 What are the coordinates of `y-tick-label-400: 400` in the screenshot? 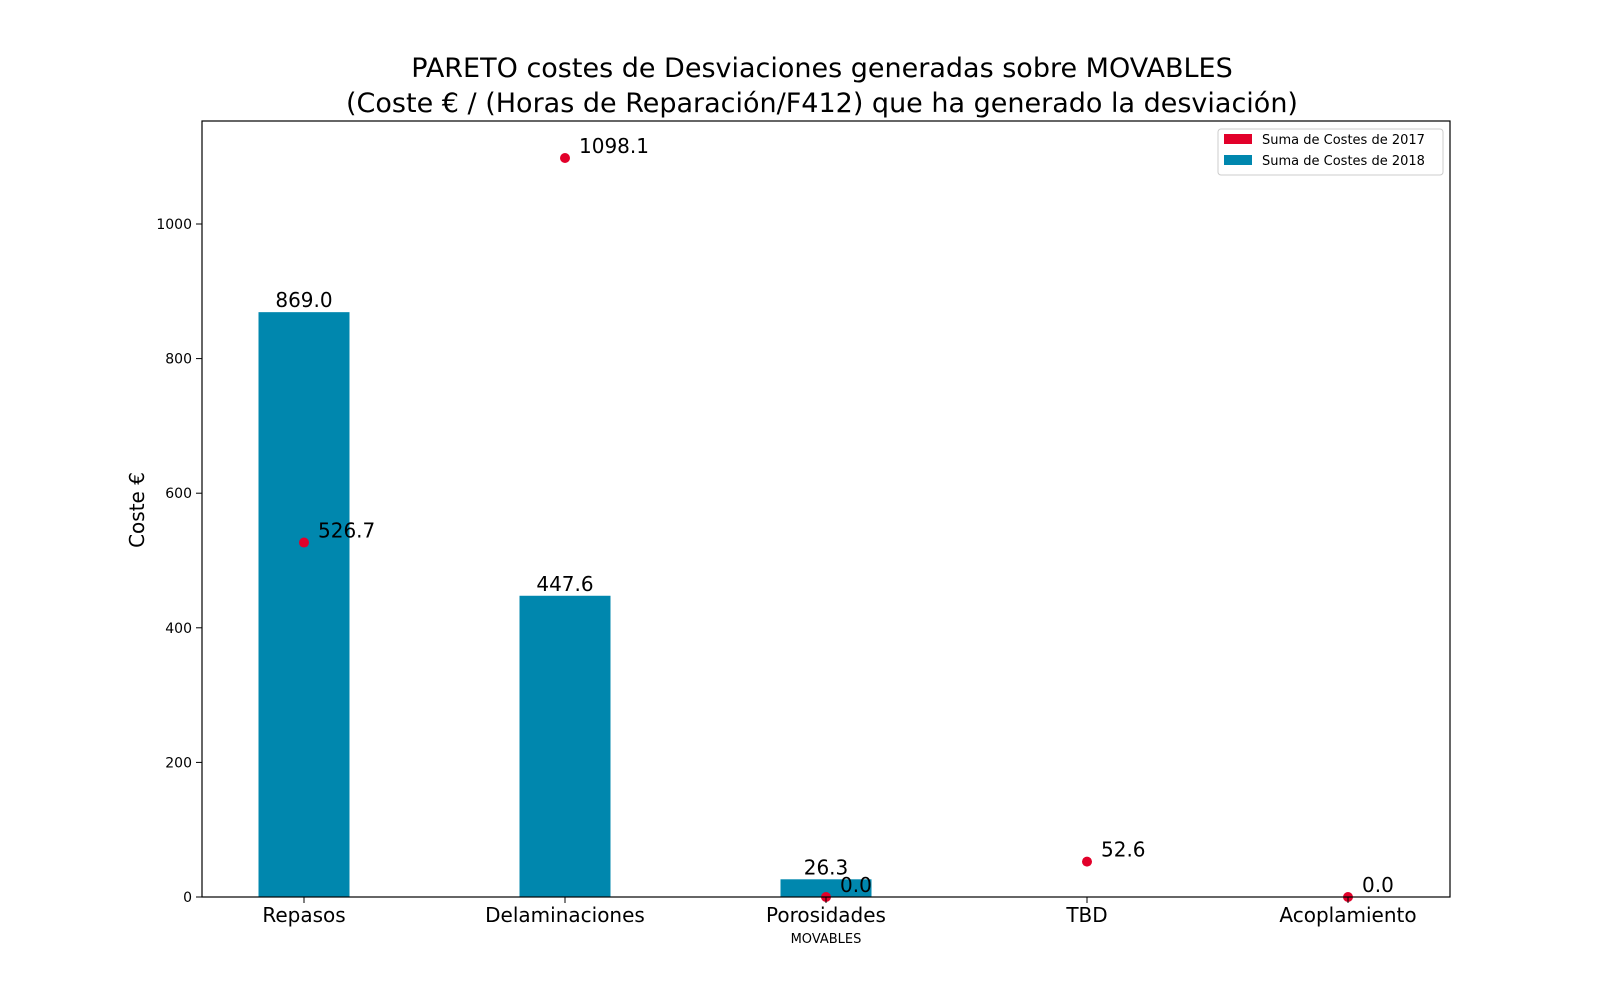 It's located at (178, 629).